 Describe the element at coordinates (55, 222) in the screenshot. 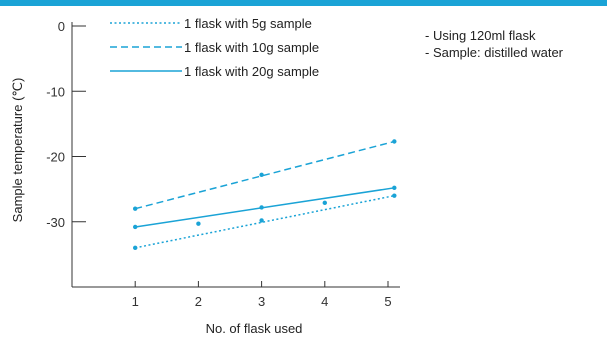

I see `y-tick-label: -30` at that location.